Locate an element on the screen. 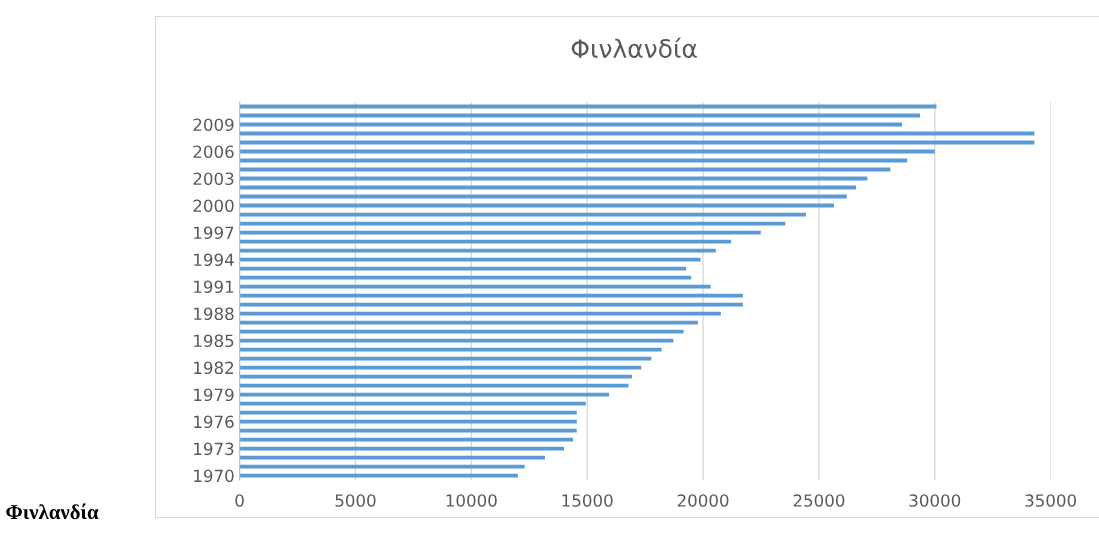 This screenshot has width=1099, height=534. y-tick-label: 1973 is located at coordinates (214, 449).